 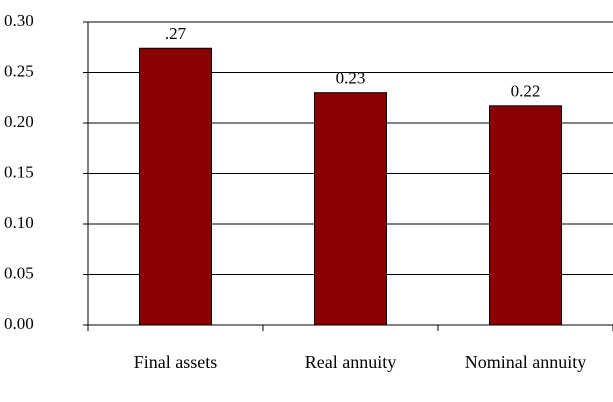 I want to click on value-label: .27, so click(x=176, y=33).